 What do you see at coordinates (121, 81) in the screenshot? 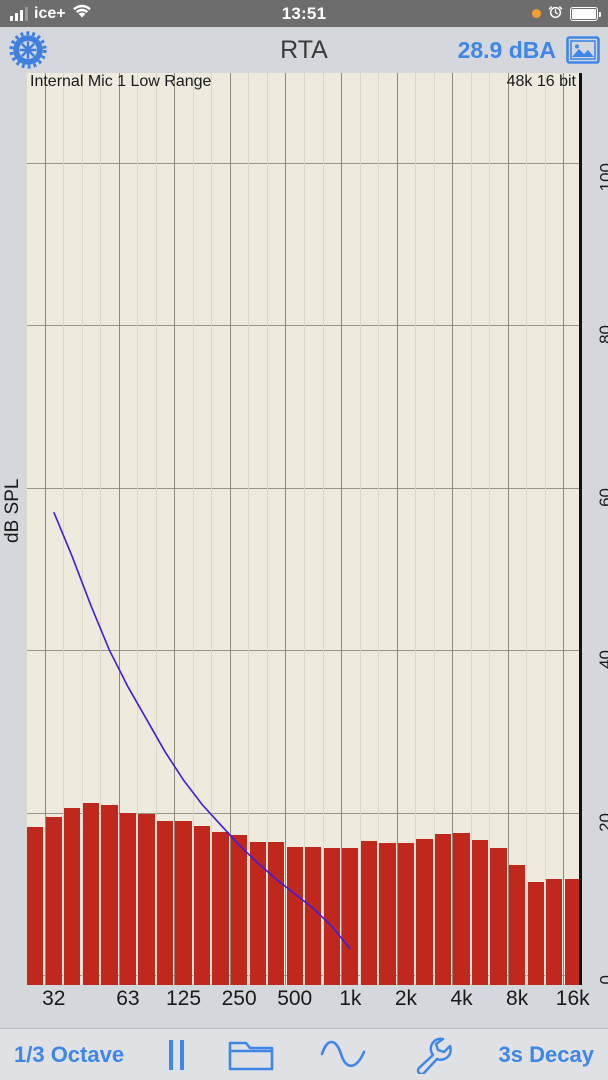
I see `mic-source-label: Internal Mic 1 Low Range` at bounding box center [121, 81].